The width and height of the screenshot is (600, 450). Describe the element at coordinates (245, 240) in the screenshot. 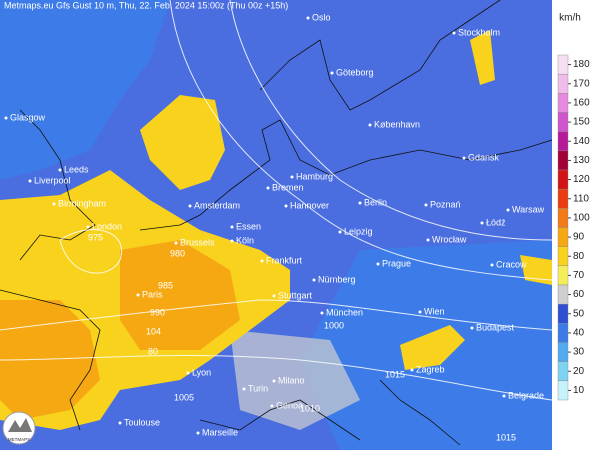

I see `city-label: Köln` at that location.